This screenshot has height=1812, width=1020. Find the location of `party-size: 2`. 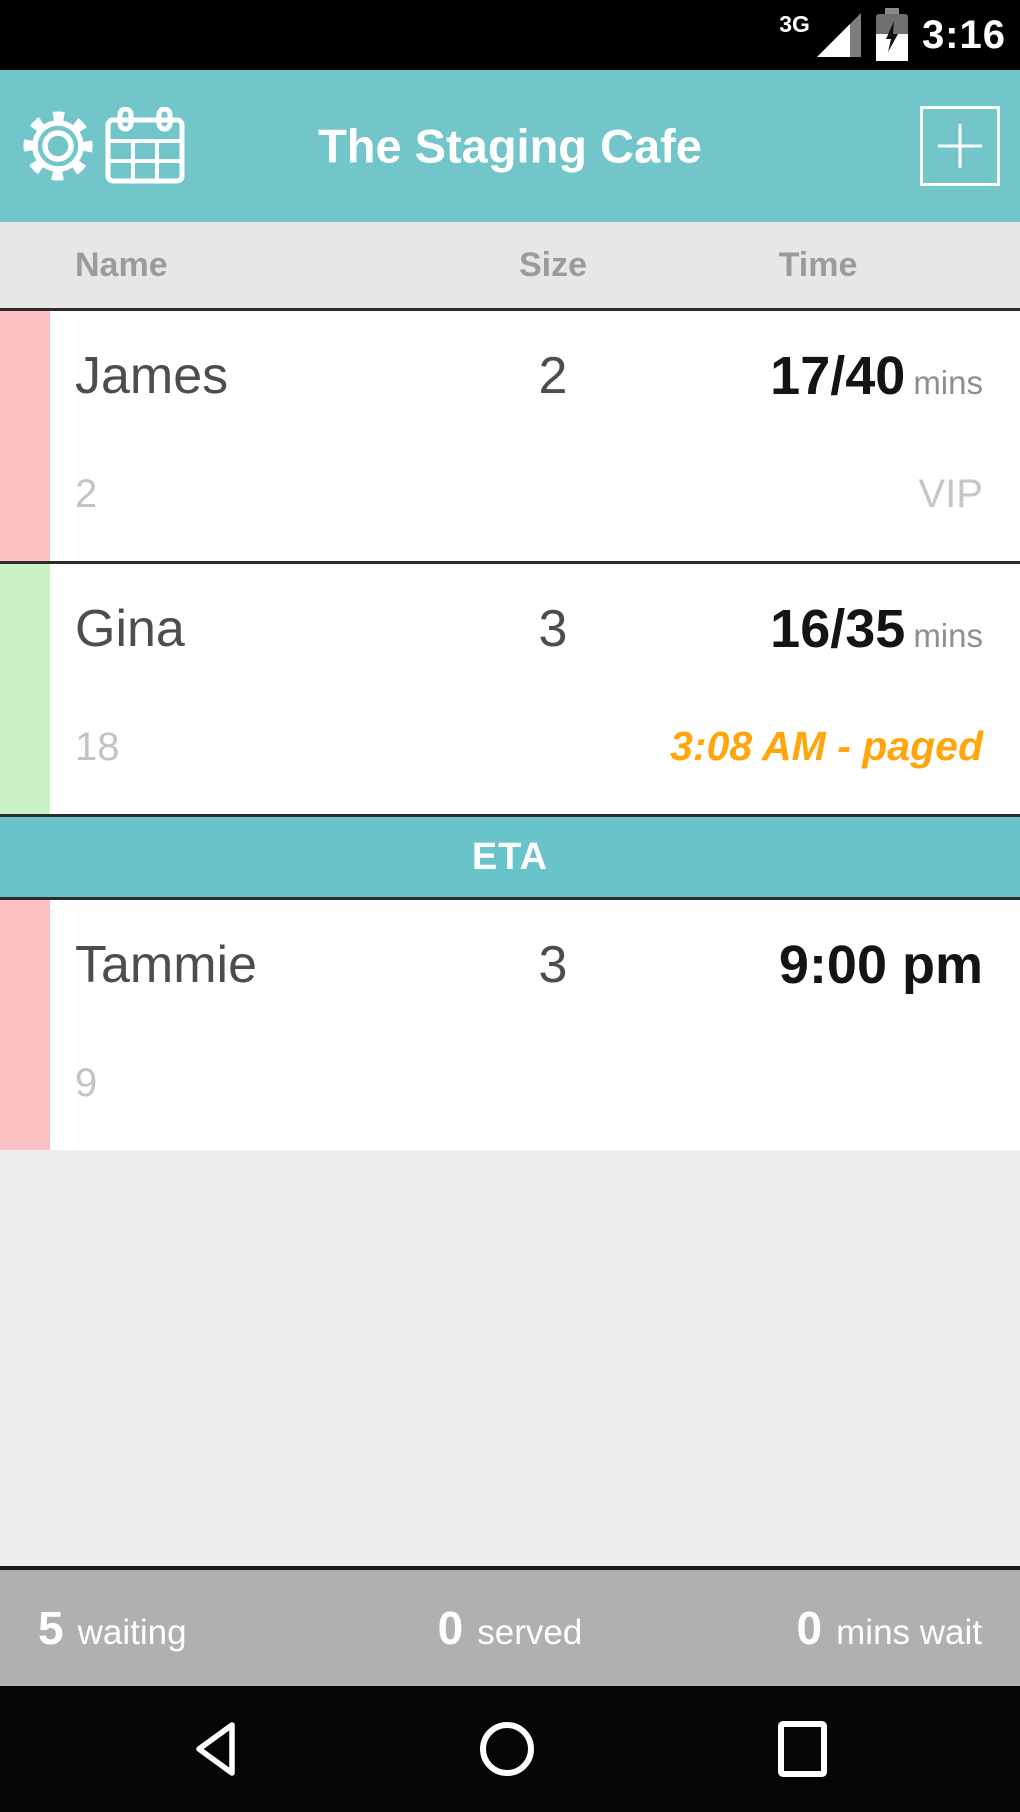

party-size: 2 is located at coordinates (553, 376).